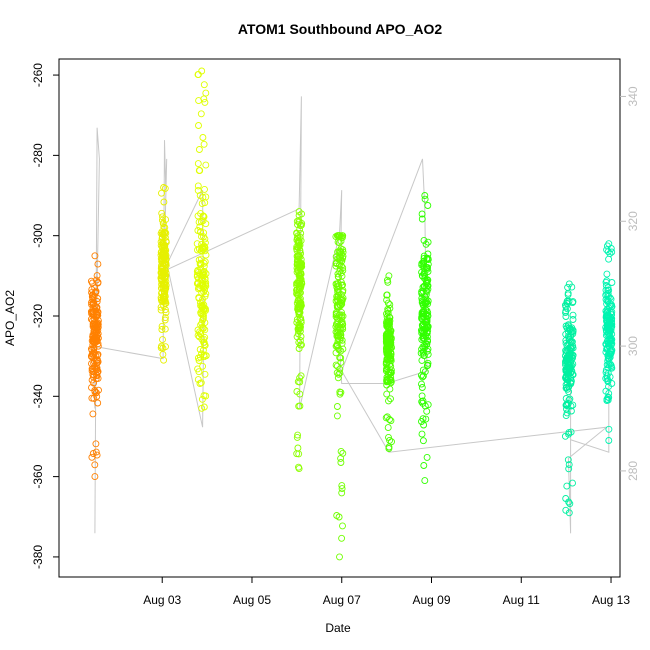  What do you see at coordinates (252, 600) in the screenshot?
I see `x-tick-label: Aug 05` at bounding box center [252, 600].